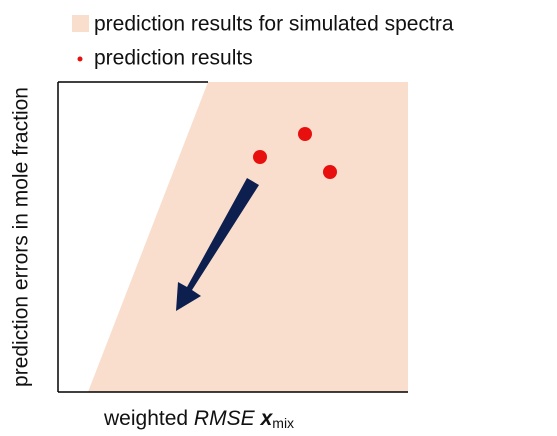 The width and height of the screenshot is (557, 436). What do you see at coordinates (80, 23) in the screenshot?
I see `legend-swatch-area` at bounding box center [80, 23].